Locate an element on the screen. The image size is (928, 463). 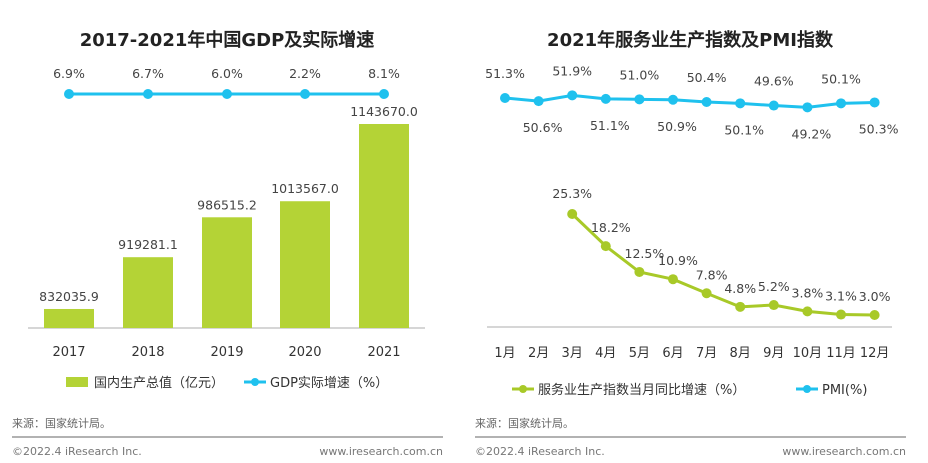
x-tick-label: 7月 is located at coordinates (706, 353).